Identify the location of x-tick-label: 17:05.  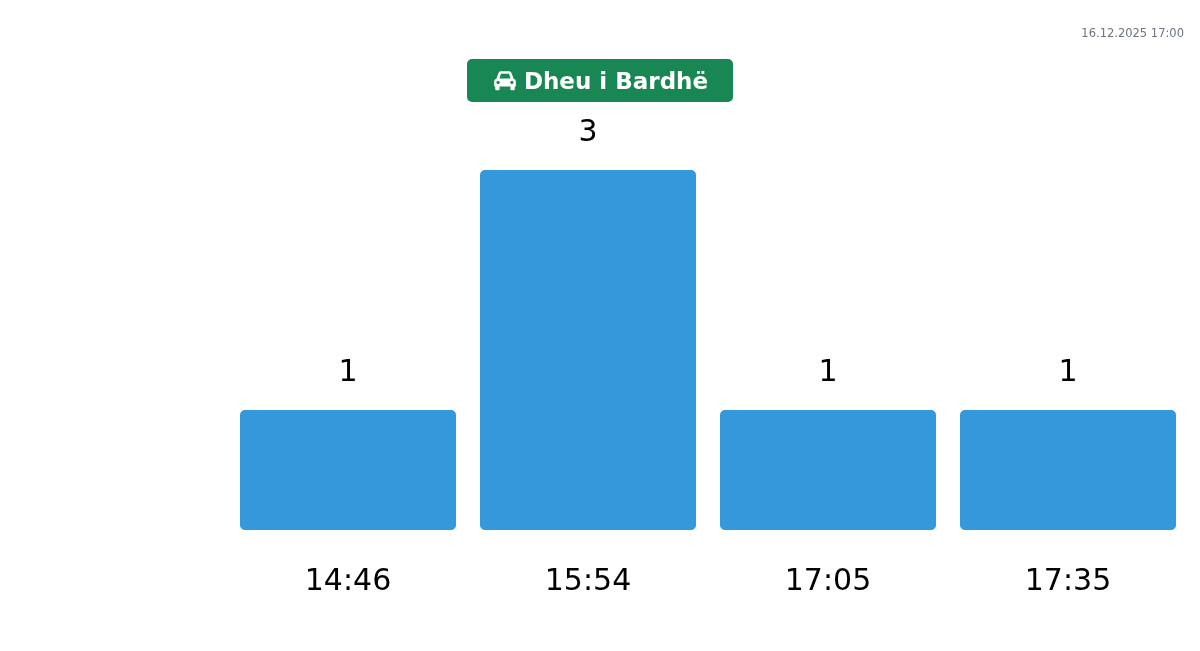
(828, 579).